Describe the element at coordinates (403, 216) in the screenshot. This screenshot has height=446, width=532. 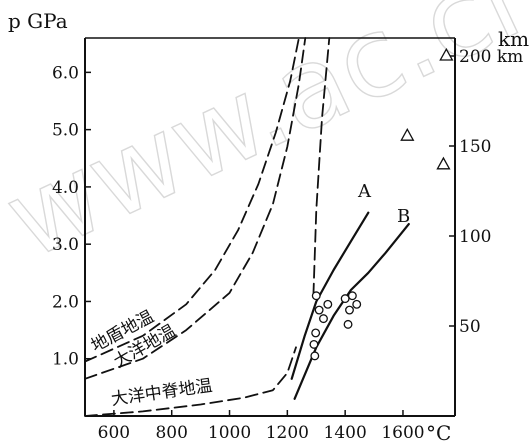
I see `curve-label-b: B` at that location.